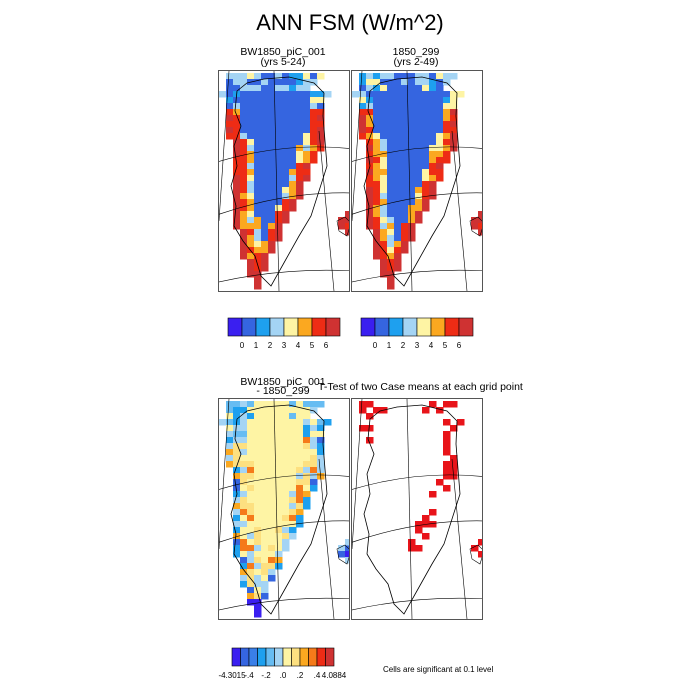 The width and height of the screenshot is (700, 700). Describe the element at coordinates (459, 345) in the screenshot. I see `colorbar-tick-label: 6` at that location.